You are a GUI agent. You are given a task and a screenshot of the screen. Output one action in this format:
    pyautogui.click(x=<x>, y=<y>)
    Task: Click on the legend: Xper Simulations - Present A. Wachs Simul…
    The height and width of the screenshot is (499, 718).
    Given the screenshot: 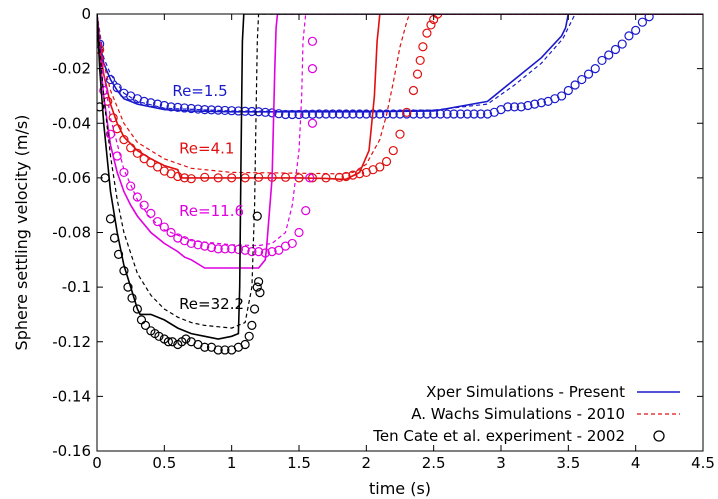 What is the action you would take?
    pyautogui.click(x=526, y=414)
    